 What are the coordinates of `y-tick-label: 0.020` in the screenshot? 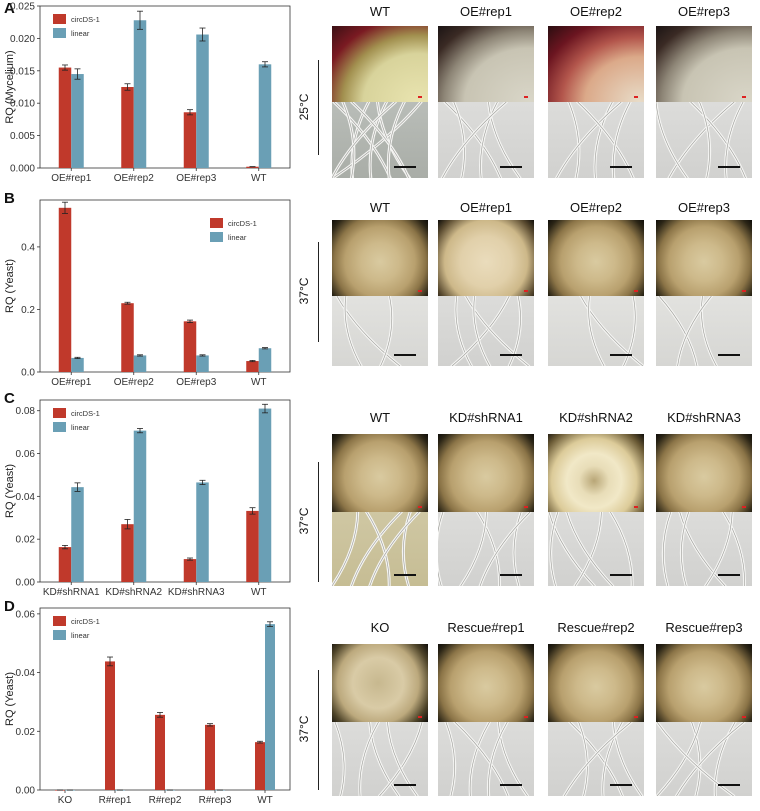 It's located at (22, 39).